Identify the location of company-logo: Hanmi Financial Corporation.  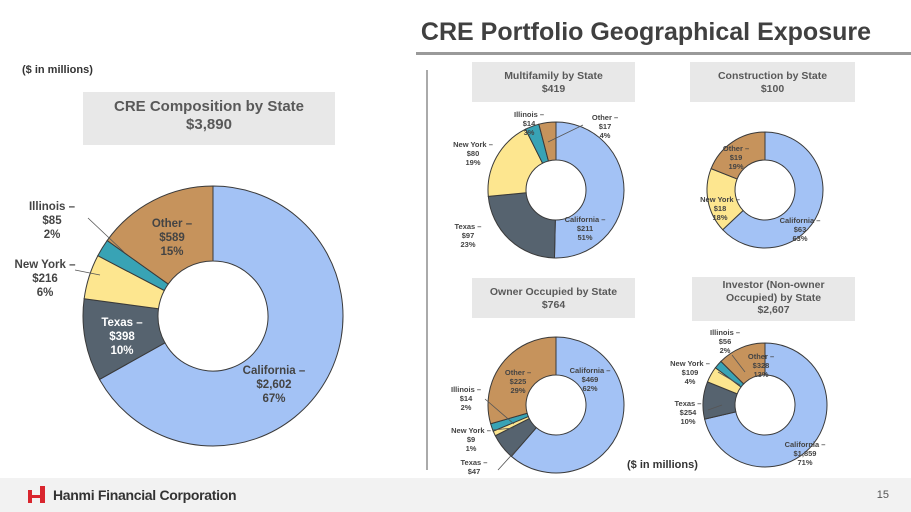
(132, 494).